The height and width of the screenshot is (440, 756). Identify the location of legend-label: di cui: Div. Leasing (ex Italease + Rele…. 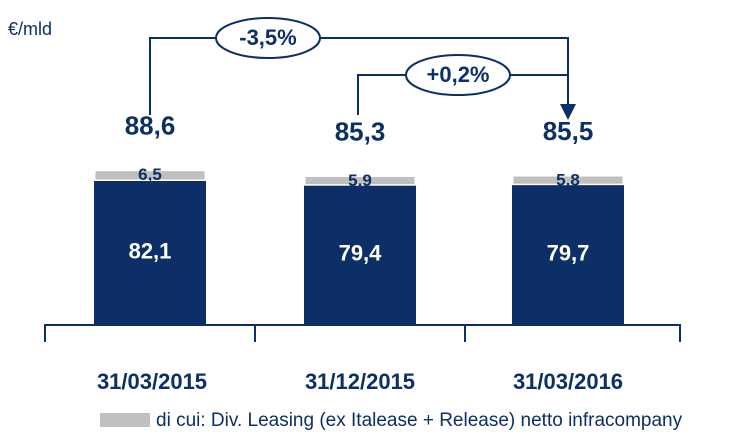
(419, 420).